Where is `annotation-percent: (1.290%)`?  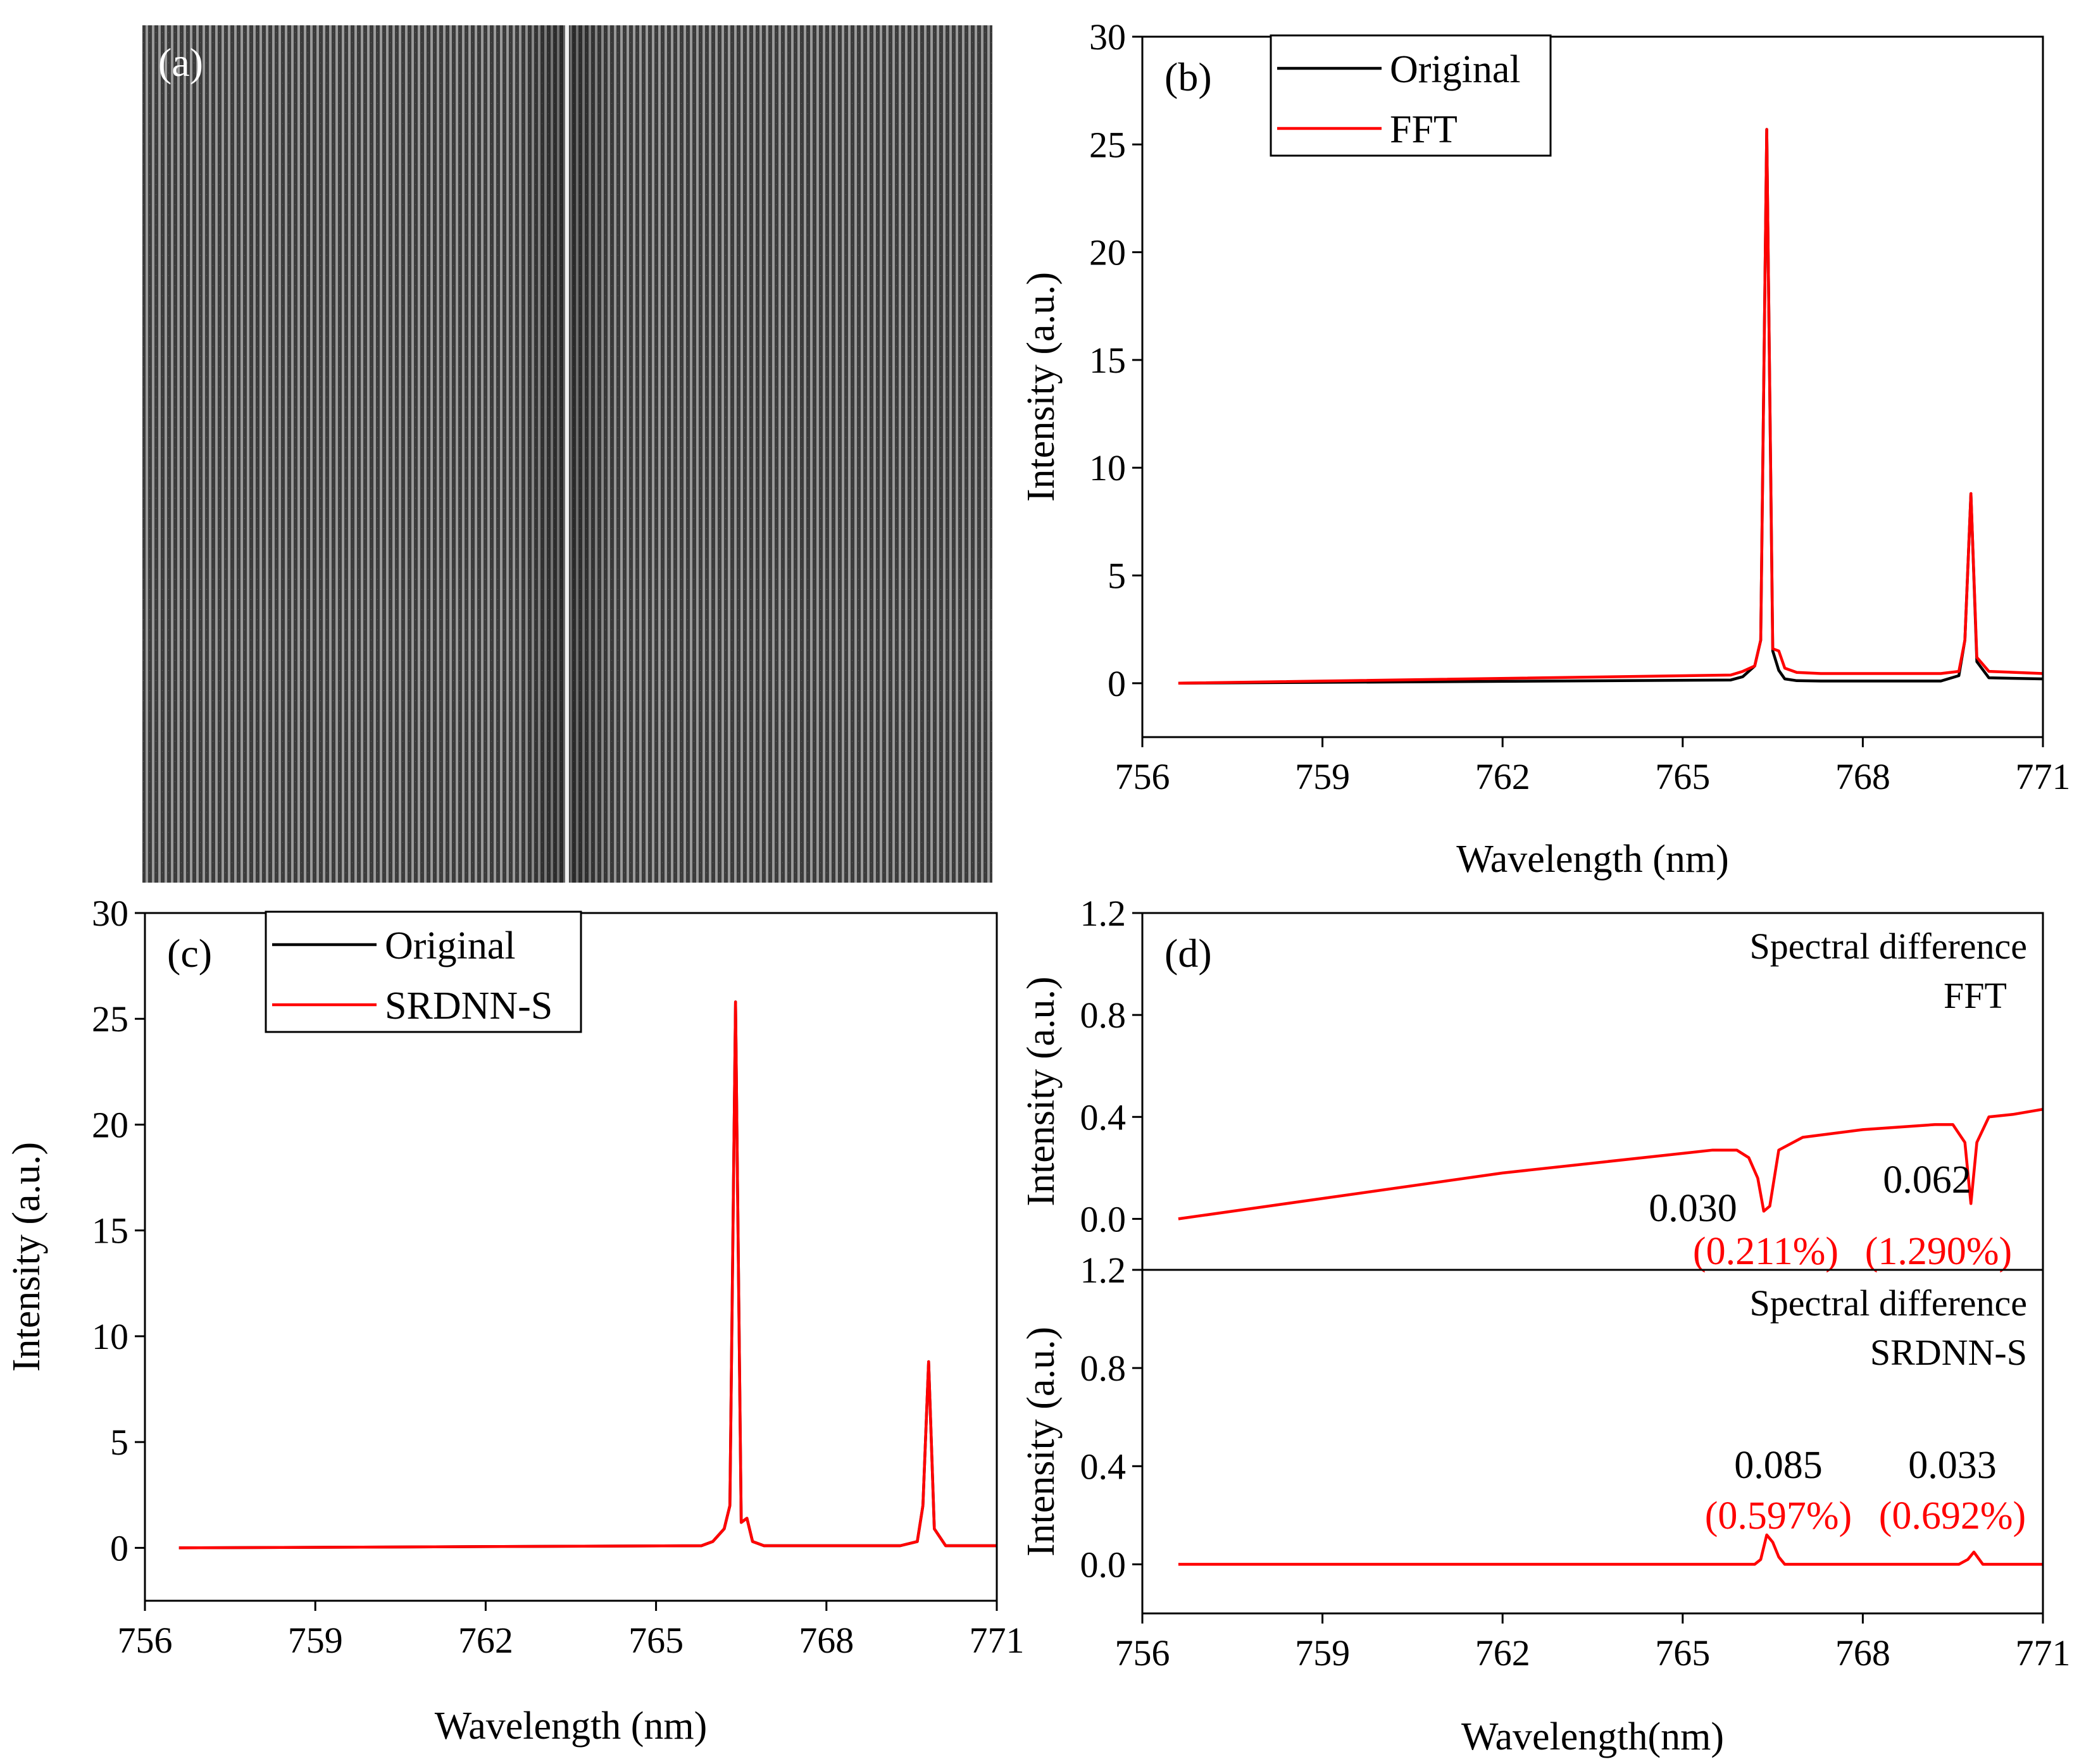 annotation-percent: (1.290%) is located at coordinates (1938, 1251).